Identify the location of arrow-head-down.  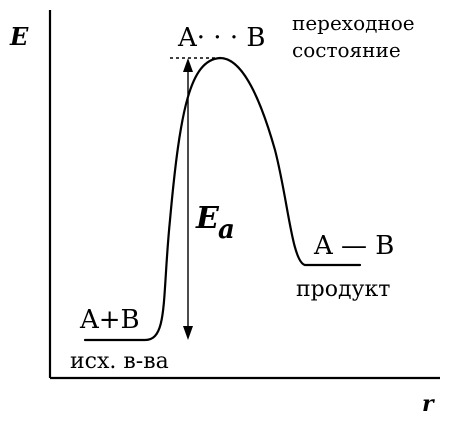
(188, 333).